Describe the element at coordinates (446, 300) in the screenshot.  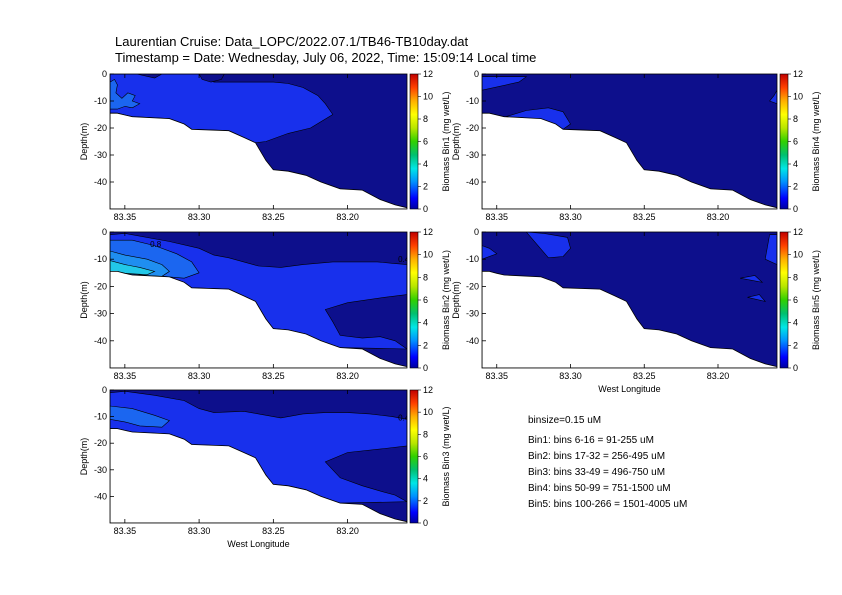
I see `colorbar-label: Biomass Bin2 (mg wet/L)` at that location.